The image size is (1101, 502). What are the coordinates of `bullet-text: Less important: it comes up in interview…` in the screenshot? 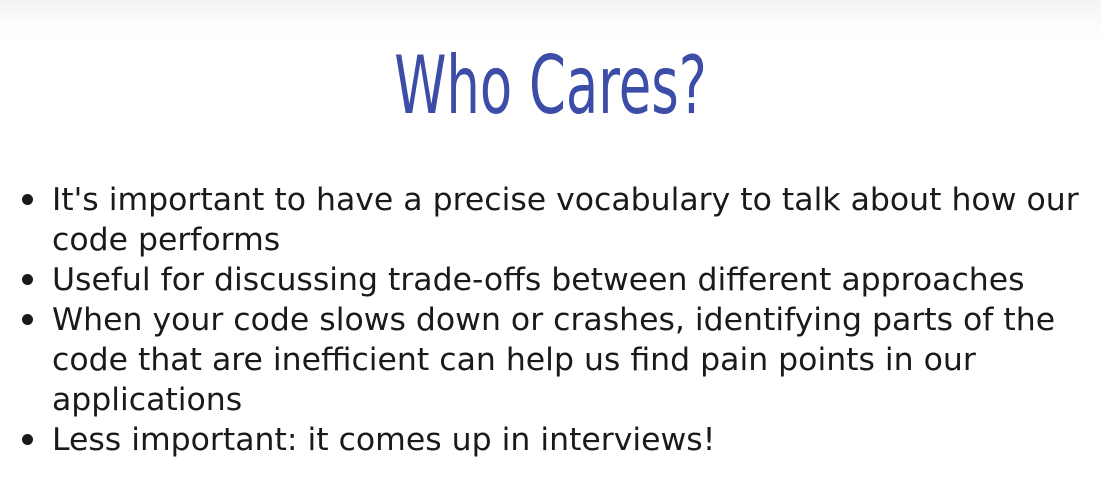 It's located at (384, 440).